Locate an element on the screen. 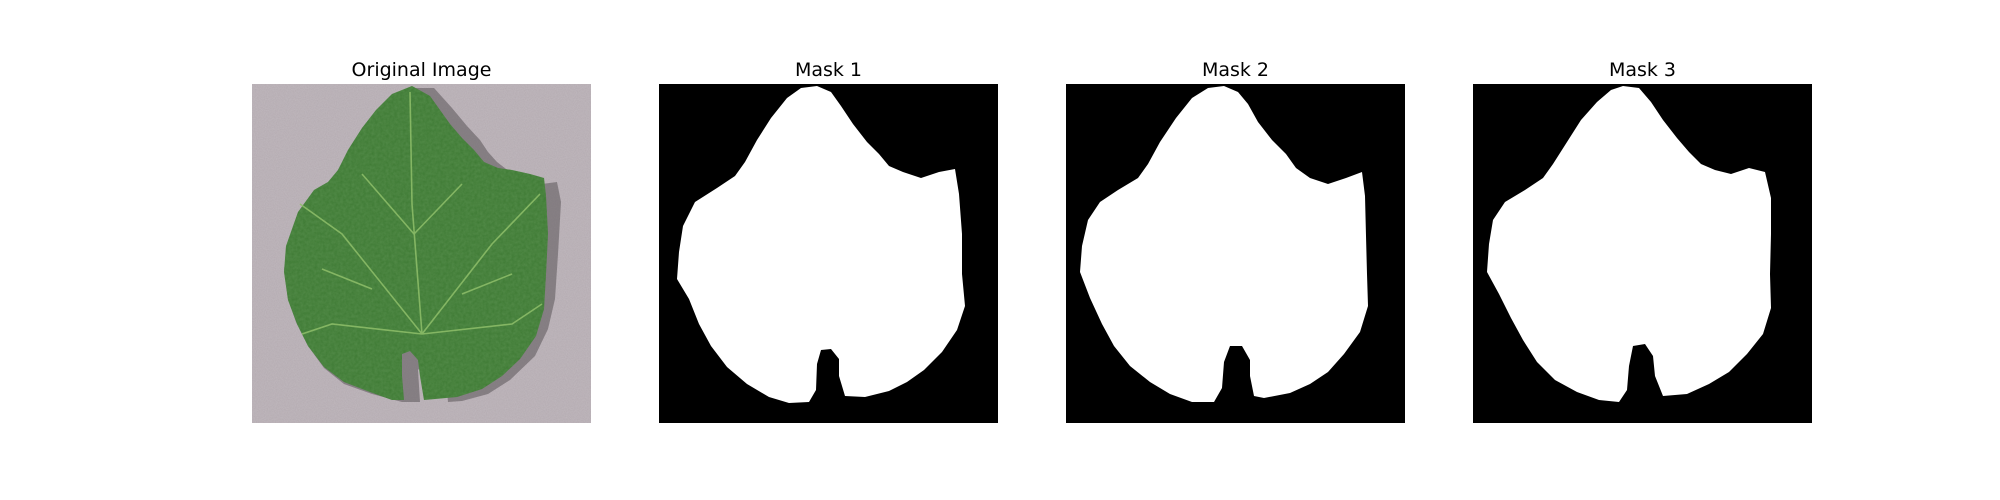  original-image is located at coordinates (421, 253).